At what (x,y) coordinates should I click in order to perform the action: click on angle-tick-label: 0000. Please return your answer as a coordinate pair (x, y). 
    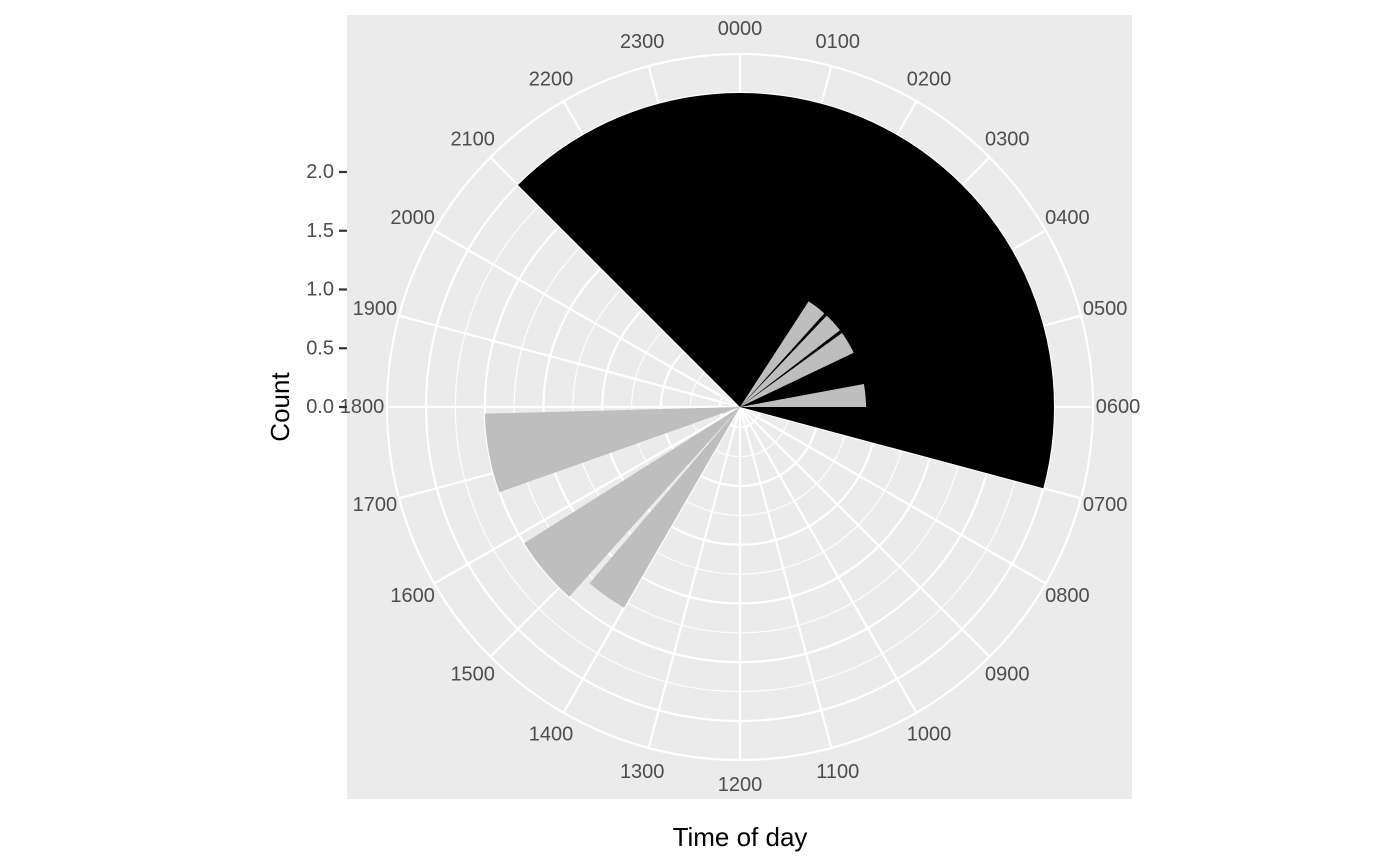
    Looking at the image, I should click on (740, 29).